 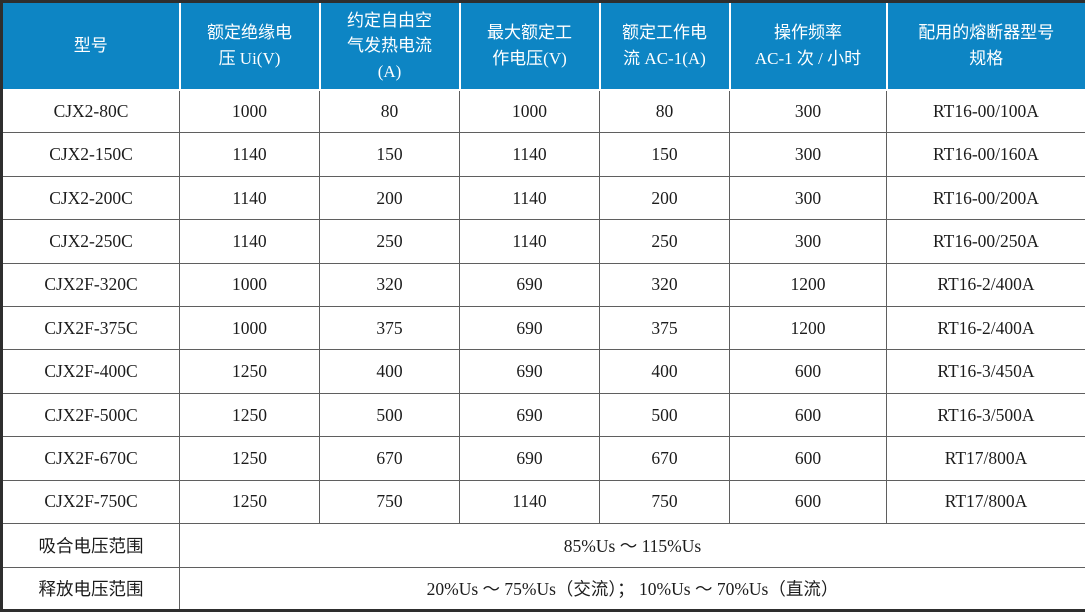 What do you see at coordinates (664, 458) in the screenshot?
I see `cell-rated-operational-current-ac1: 670` at bounding box center [664, 458].